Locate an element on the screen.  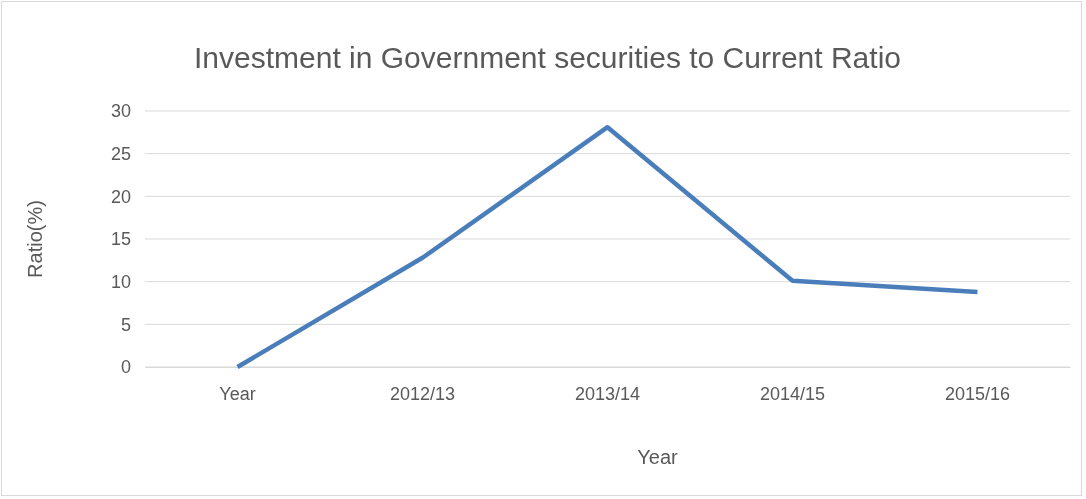
x-tick-label: 2015/16 is located at coordinates (977, 393).